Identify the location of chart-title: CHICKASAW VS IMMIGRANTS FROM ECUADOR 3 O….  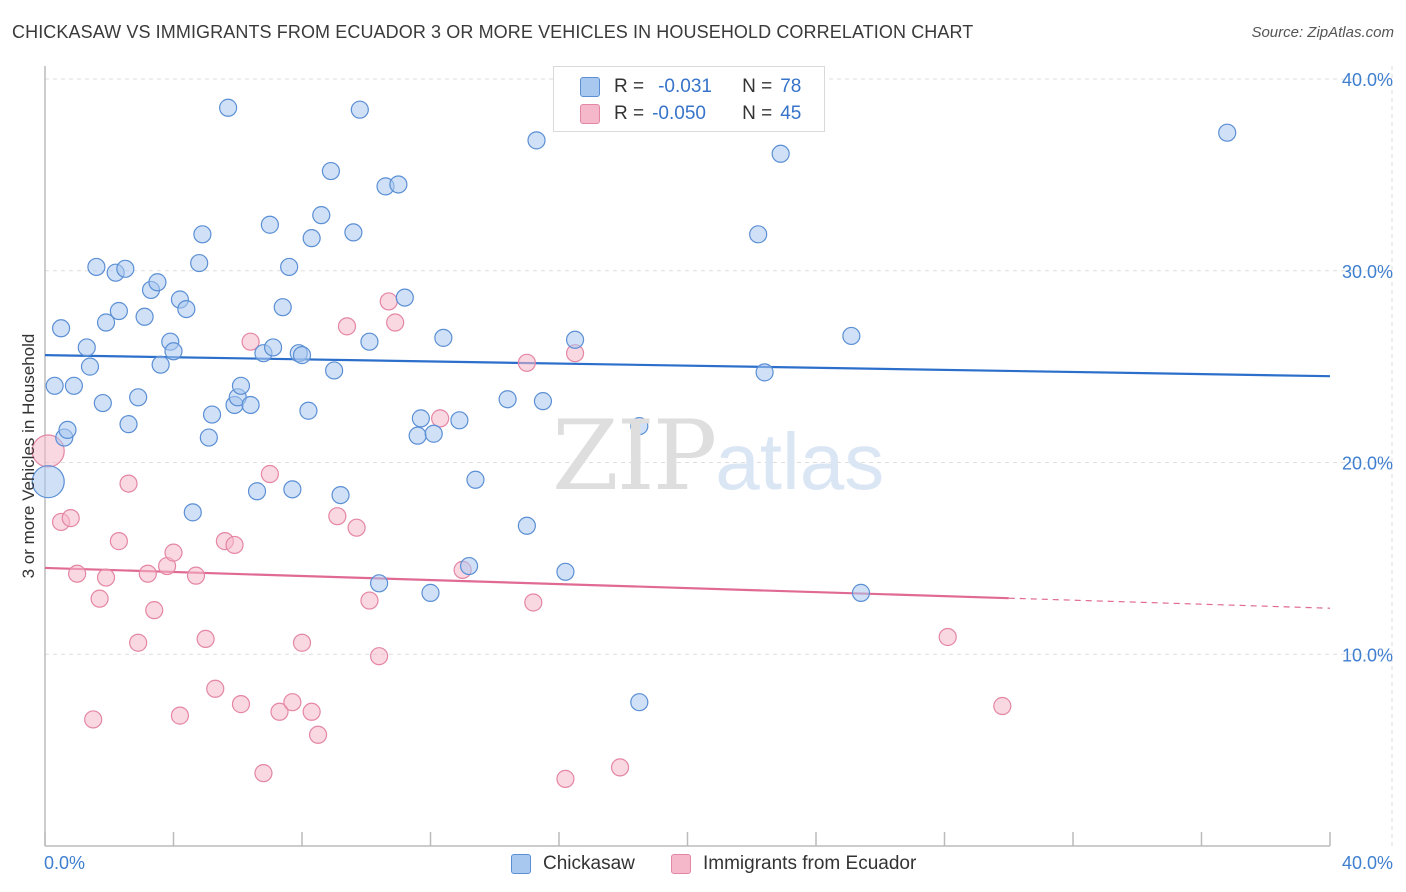
(493, 32).